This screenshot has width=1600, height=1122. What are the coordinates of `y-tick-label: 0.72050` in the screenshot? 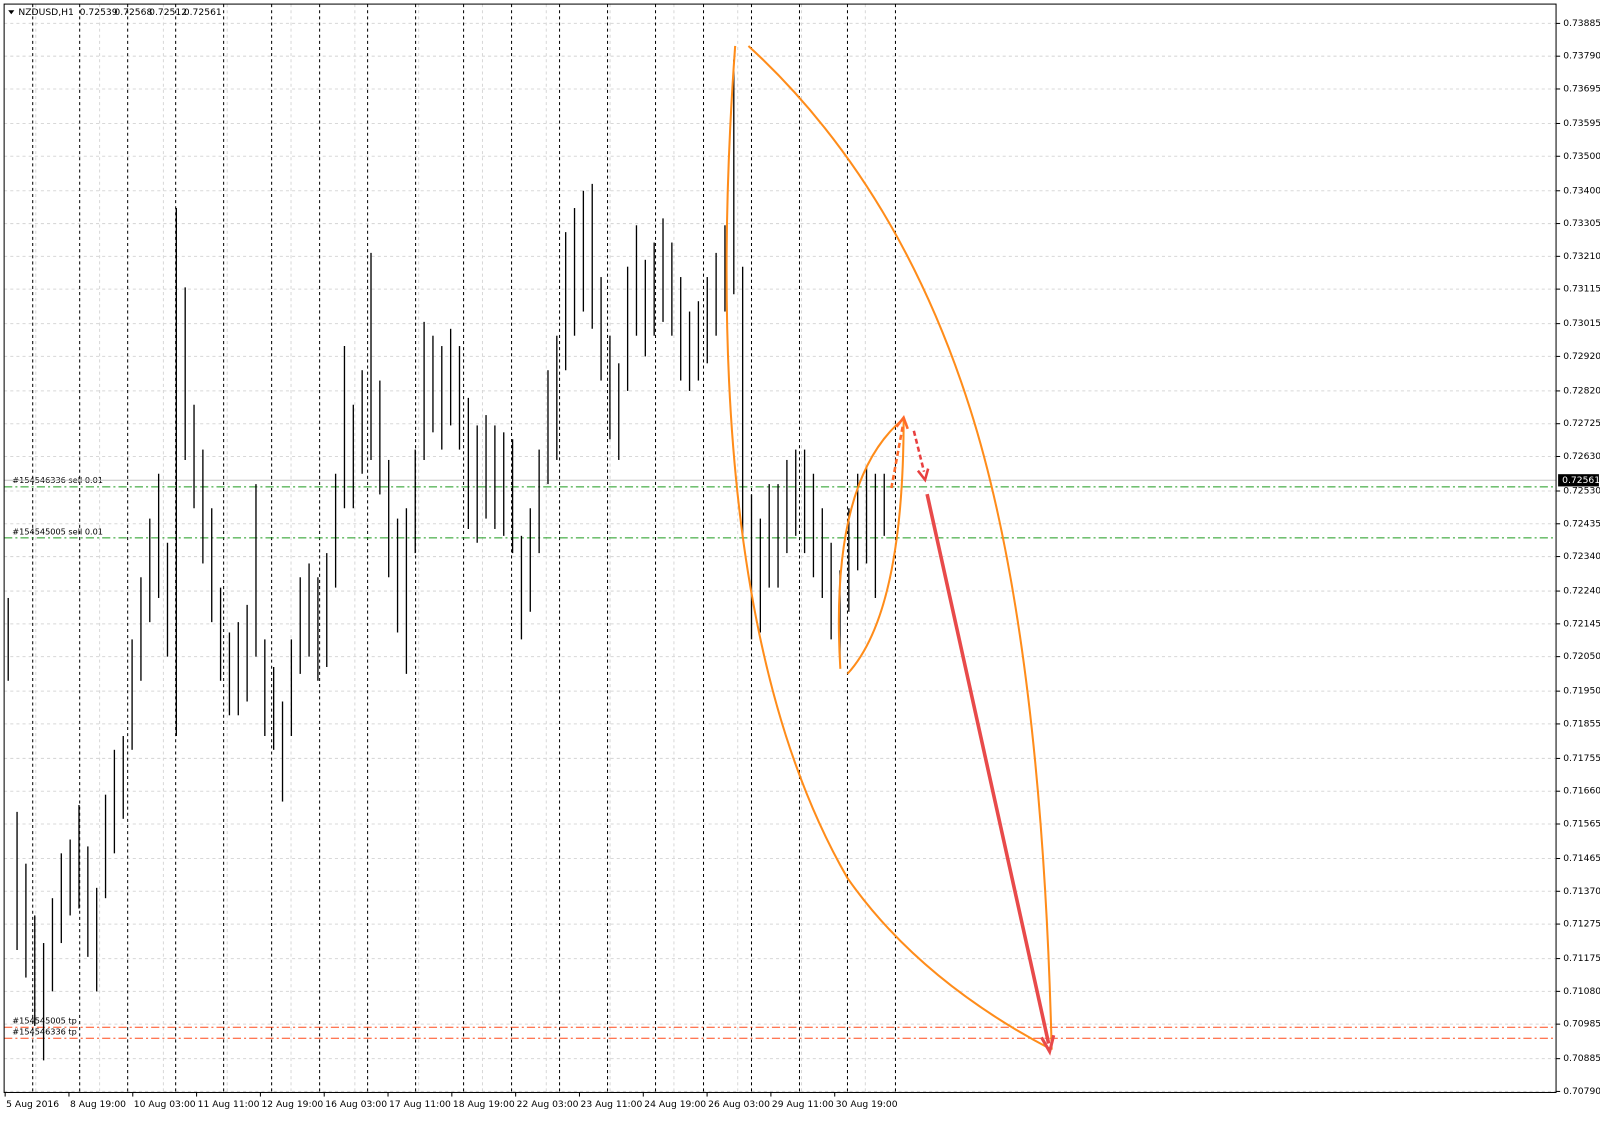 It's located at (1581, 656).